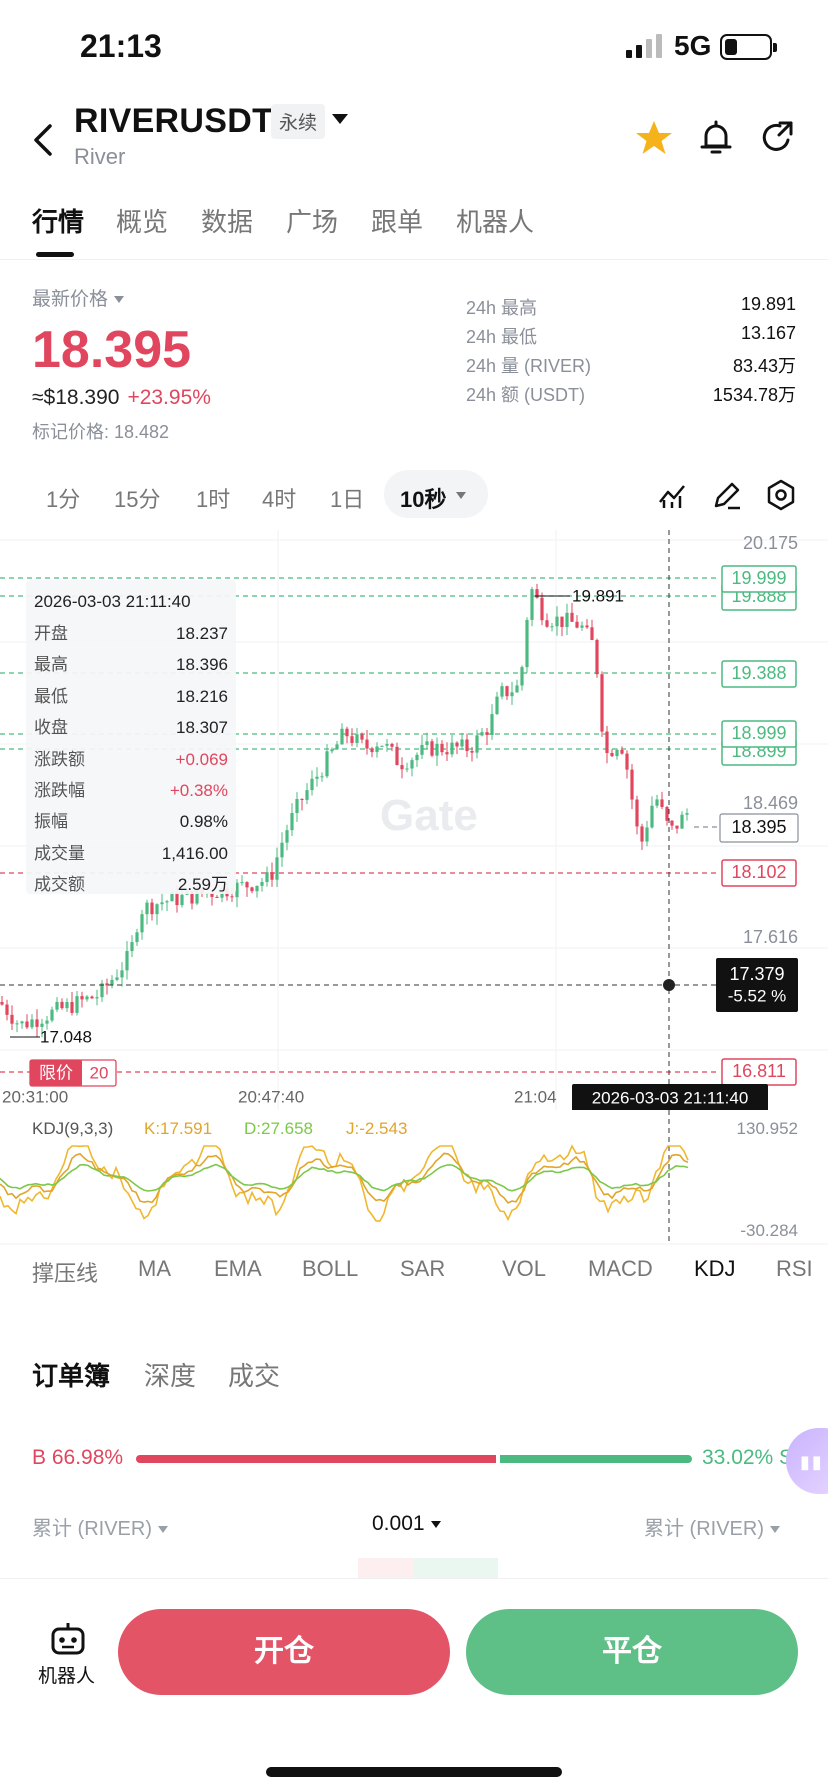 This screenshot has width=828, height=1792. I want to click on back-icon, so click(44, 140).